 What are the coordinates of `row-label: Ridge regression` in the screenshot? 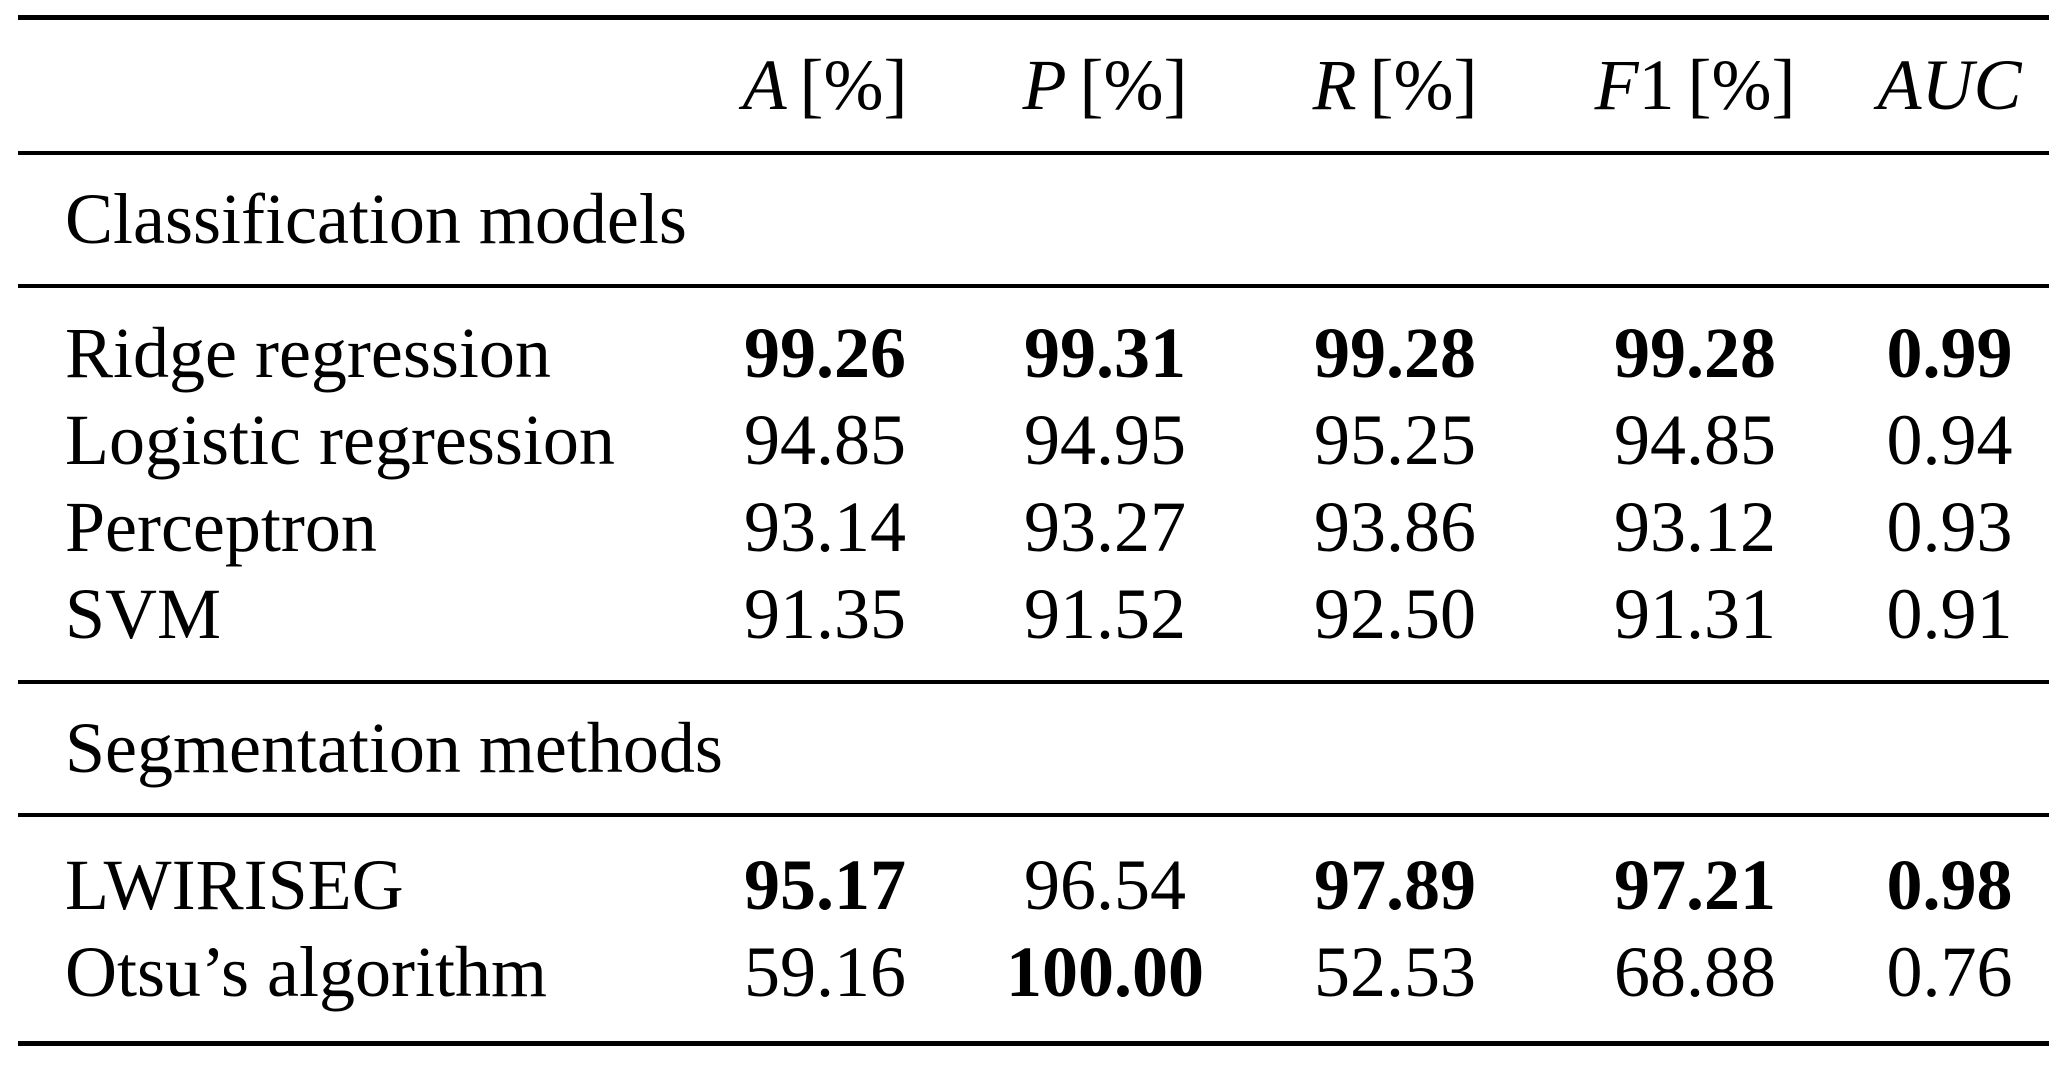 It's located at (308, 353).